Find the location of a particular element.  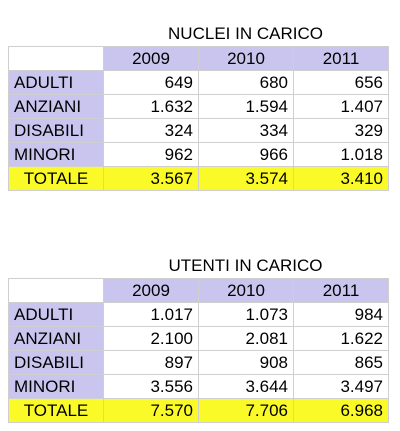

value-cell: 1.018 is located at coordinates (341, 154).